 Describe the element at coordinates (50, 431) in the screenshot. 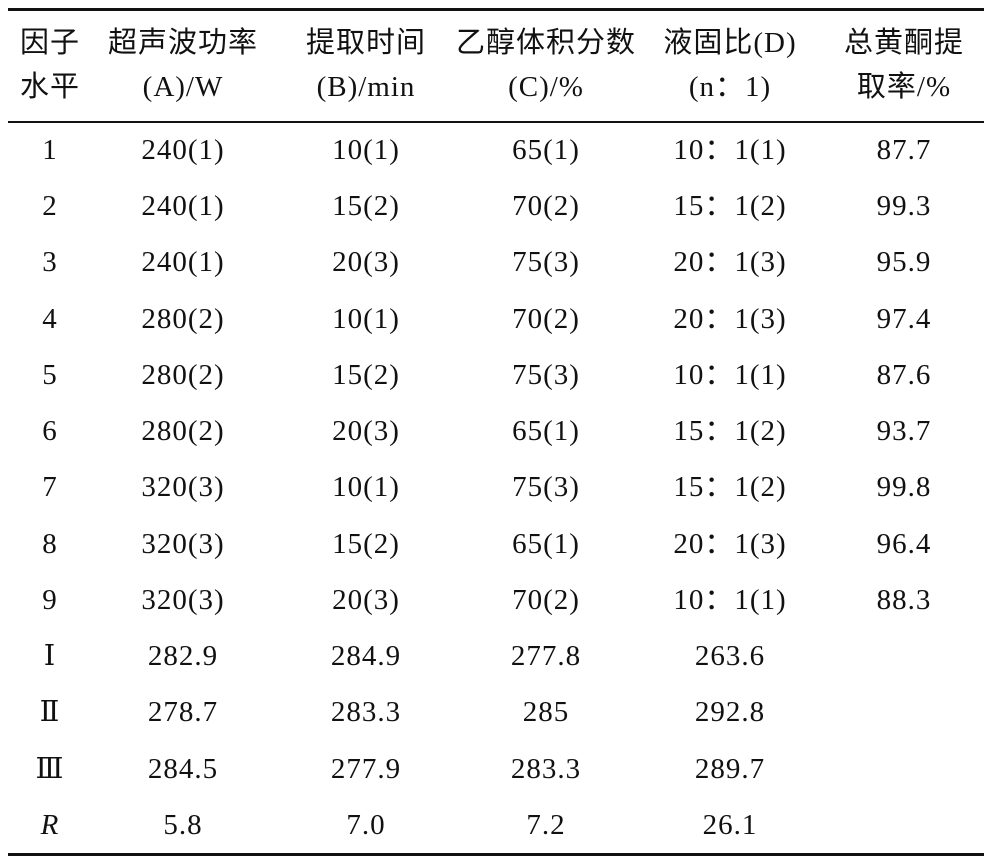

I see `row-label: 6` at that location.